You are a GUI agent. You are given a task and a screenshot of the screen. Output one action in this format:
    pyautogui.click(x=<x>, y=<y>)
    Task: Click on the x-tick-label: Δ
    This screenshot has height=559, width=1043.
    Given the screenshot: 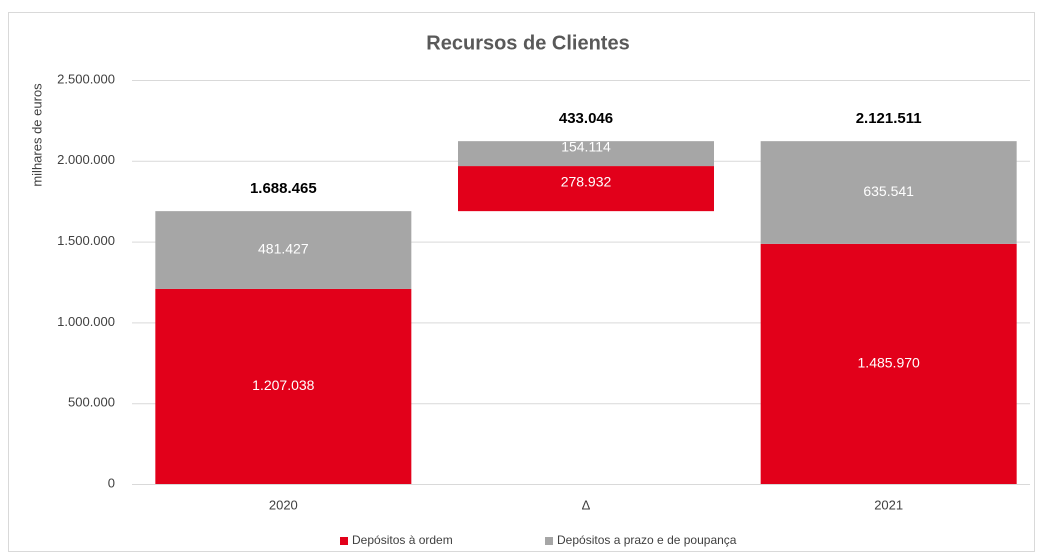 What is the action you would take?
    pyautogui.click(x=586, y=504)
    